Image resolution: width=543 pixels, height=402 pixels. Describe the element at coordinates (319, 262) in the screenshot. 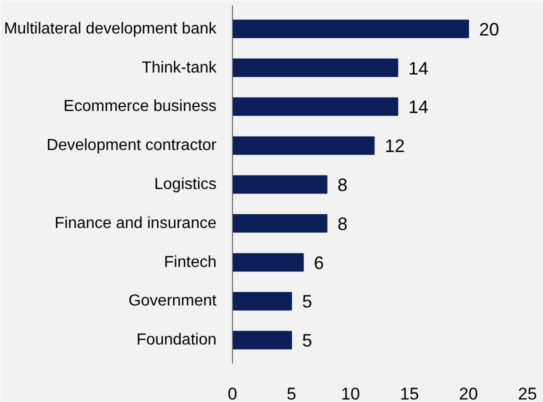

I see `data-label: 6` at that location.